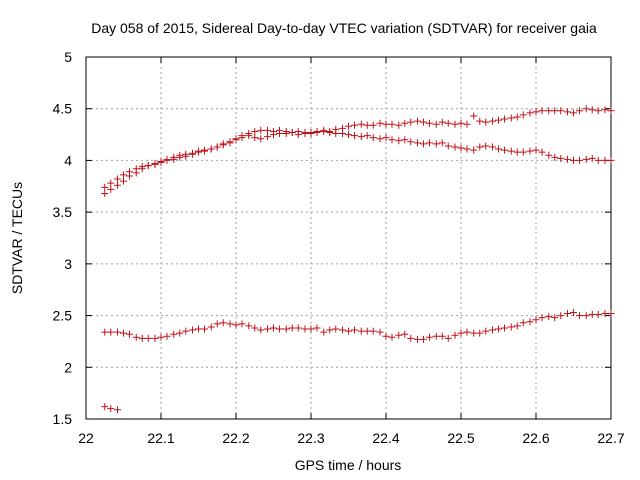  What do you see at coordinates (535, 438) in the screenshot?
I see `x-tick-label: 22.6` at bounding box center [535, 438].